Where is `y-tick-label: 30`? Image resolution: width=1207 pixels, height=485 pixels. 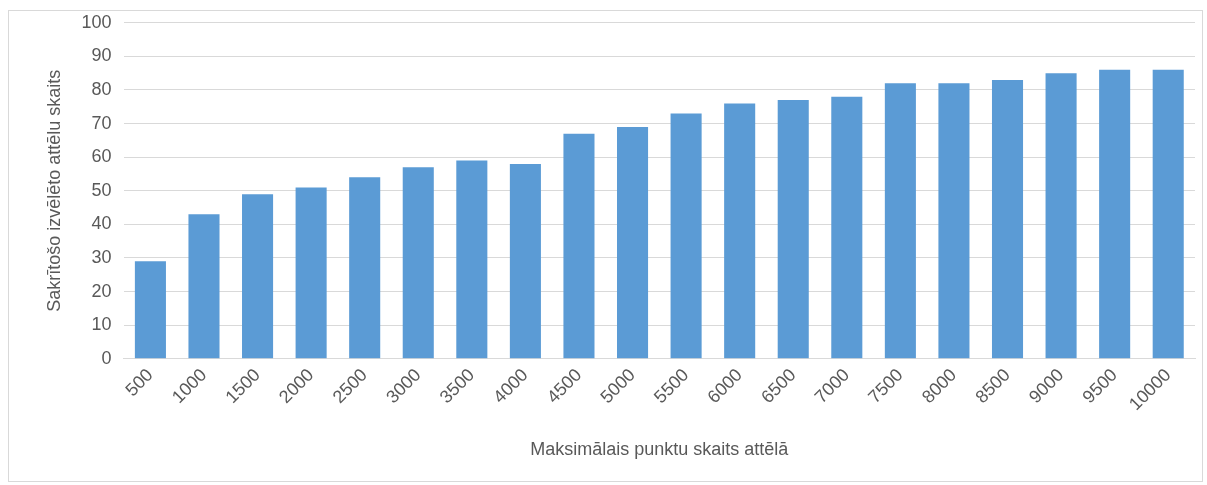 y-tick-label: 30 is located at coordinates (101, 256).